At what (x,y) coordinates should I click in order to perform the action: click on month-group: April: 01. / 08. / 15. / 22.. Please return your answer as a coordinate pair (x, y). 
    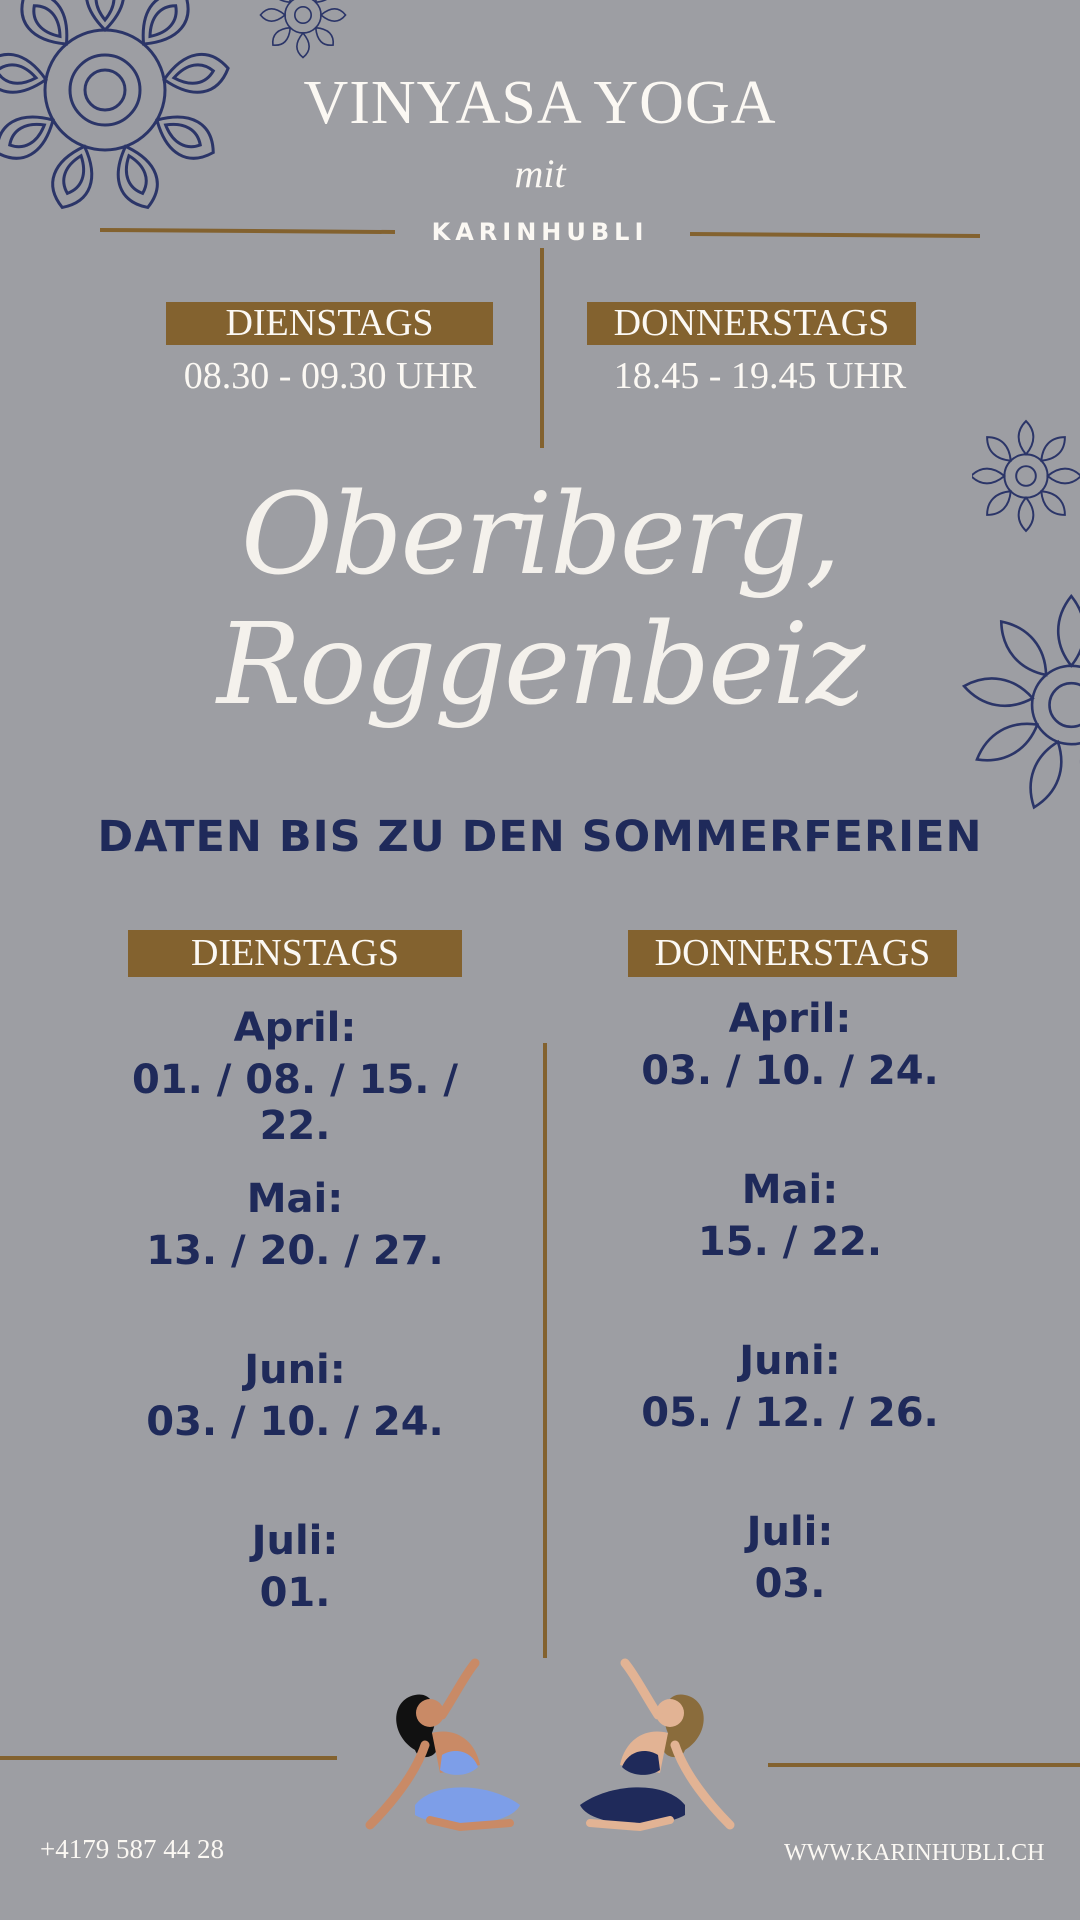
    Looking at the image, I should click on (295, 1090).